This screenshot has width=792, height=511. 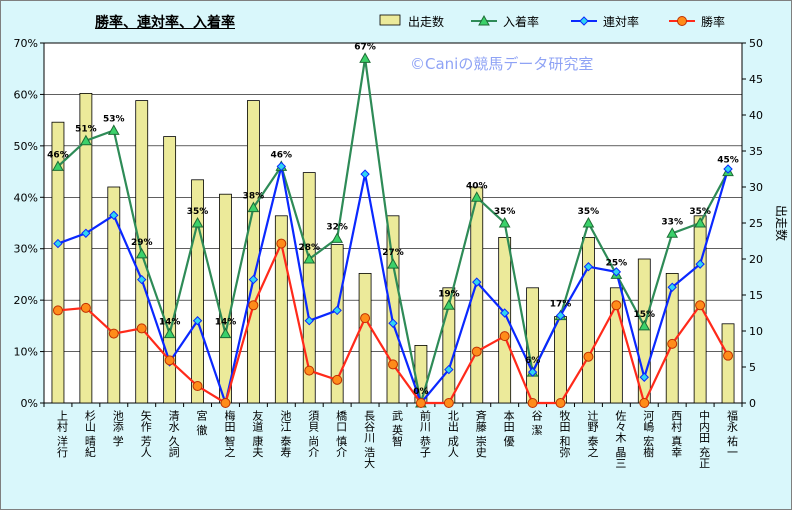 What do you see at coordinates (732, 433) in the screenshot?
I see `x-tick-label: 福永 祐一` at bounding box center [732, 433].